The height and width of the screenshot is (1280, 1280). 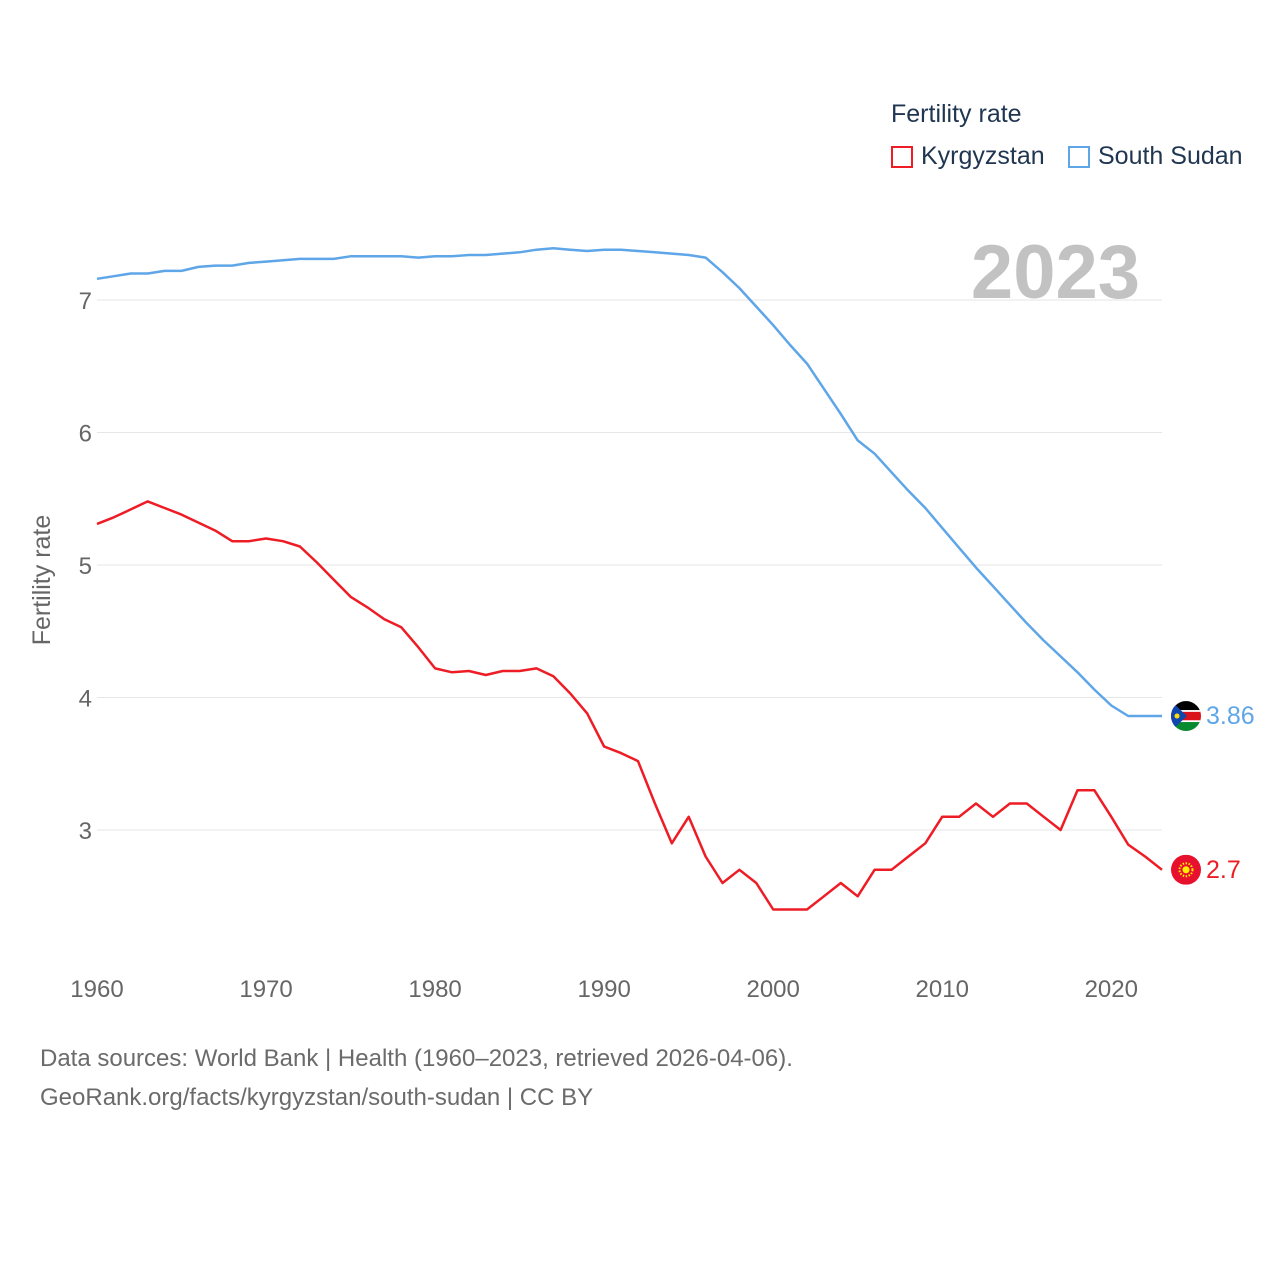 What do you see at coordinates (902, 156) in the screenshot?
I see `legend-swatch-kyrgyzstan` at bounding box center [902, 156].